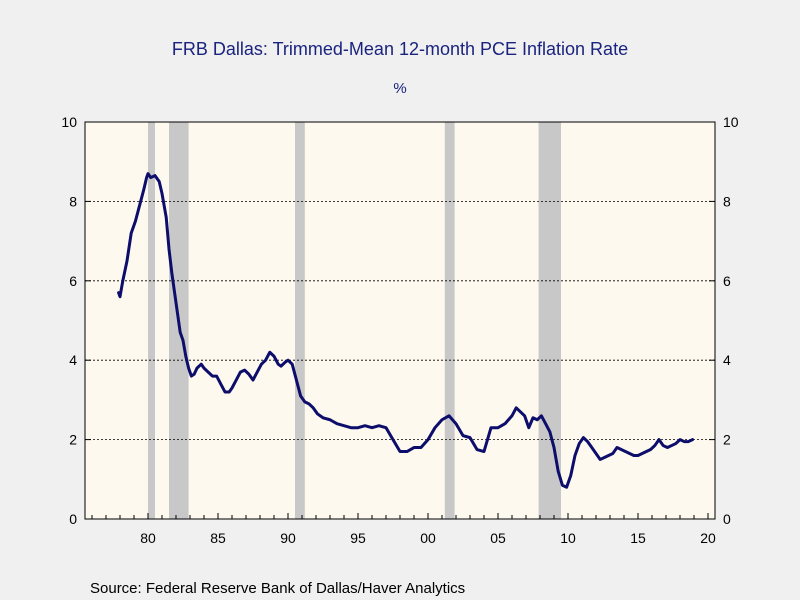  I want to click on x-tick-label: 95, so click(358, 538).